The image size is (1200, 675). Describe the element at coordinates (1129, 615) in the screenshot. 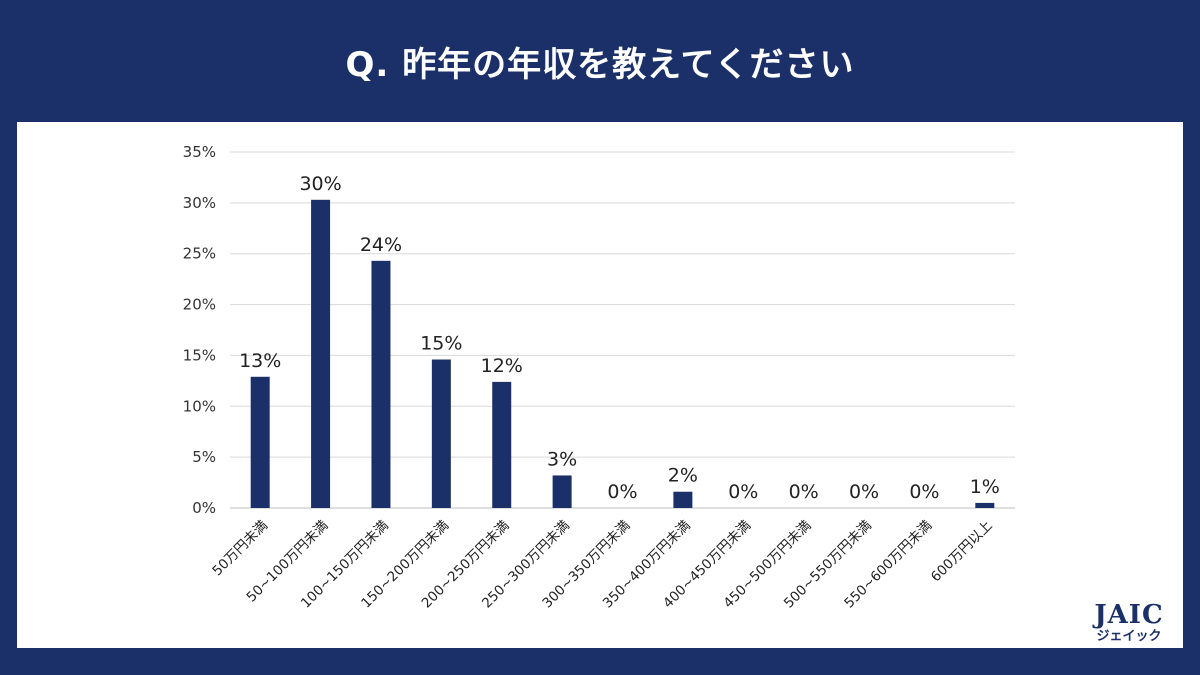

I see `logo-text: JAIC` at that location.